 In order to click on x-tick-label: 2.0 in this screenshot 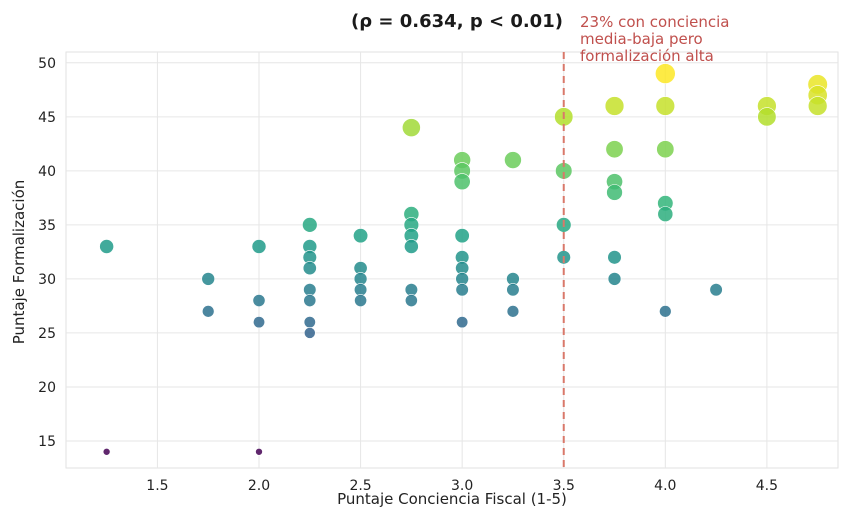, I will do `click(259, 486)`.